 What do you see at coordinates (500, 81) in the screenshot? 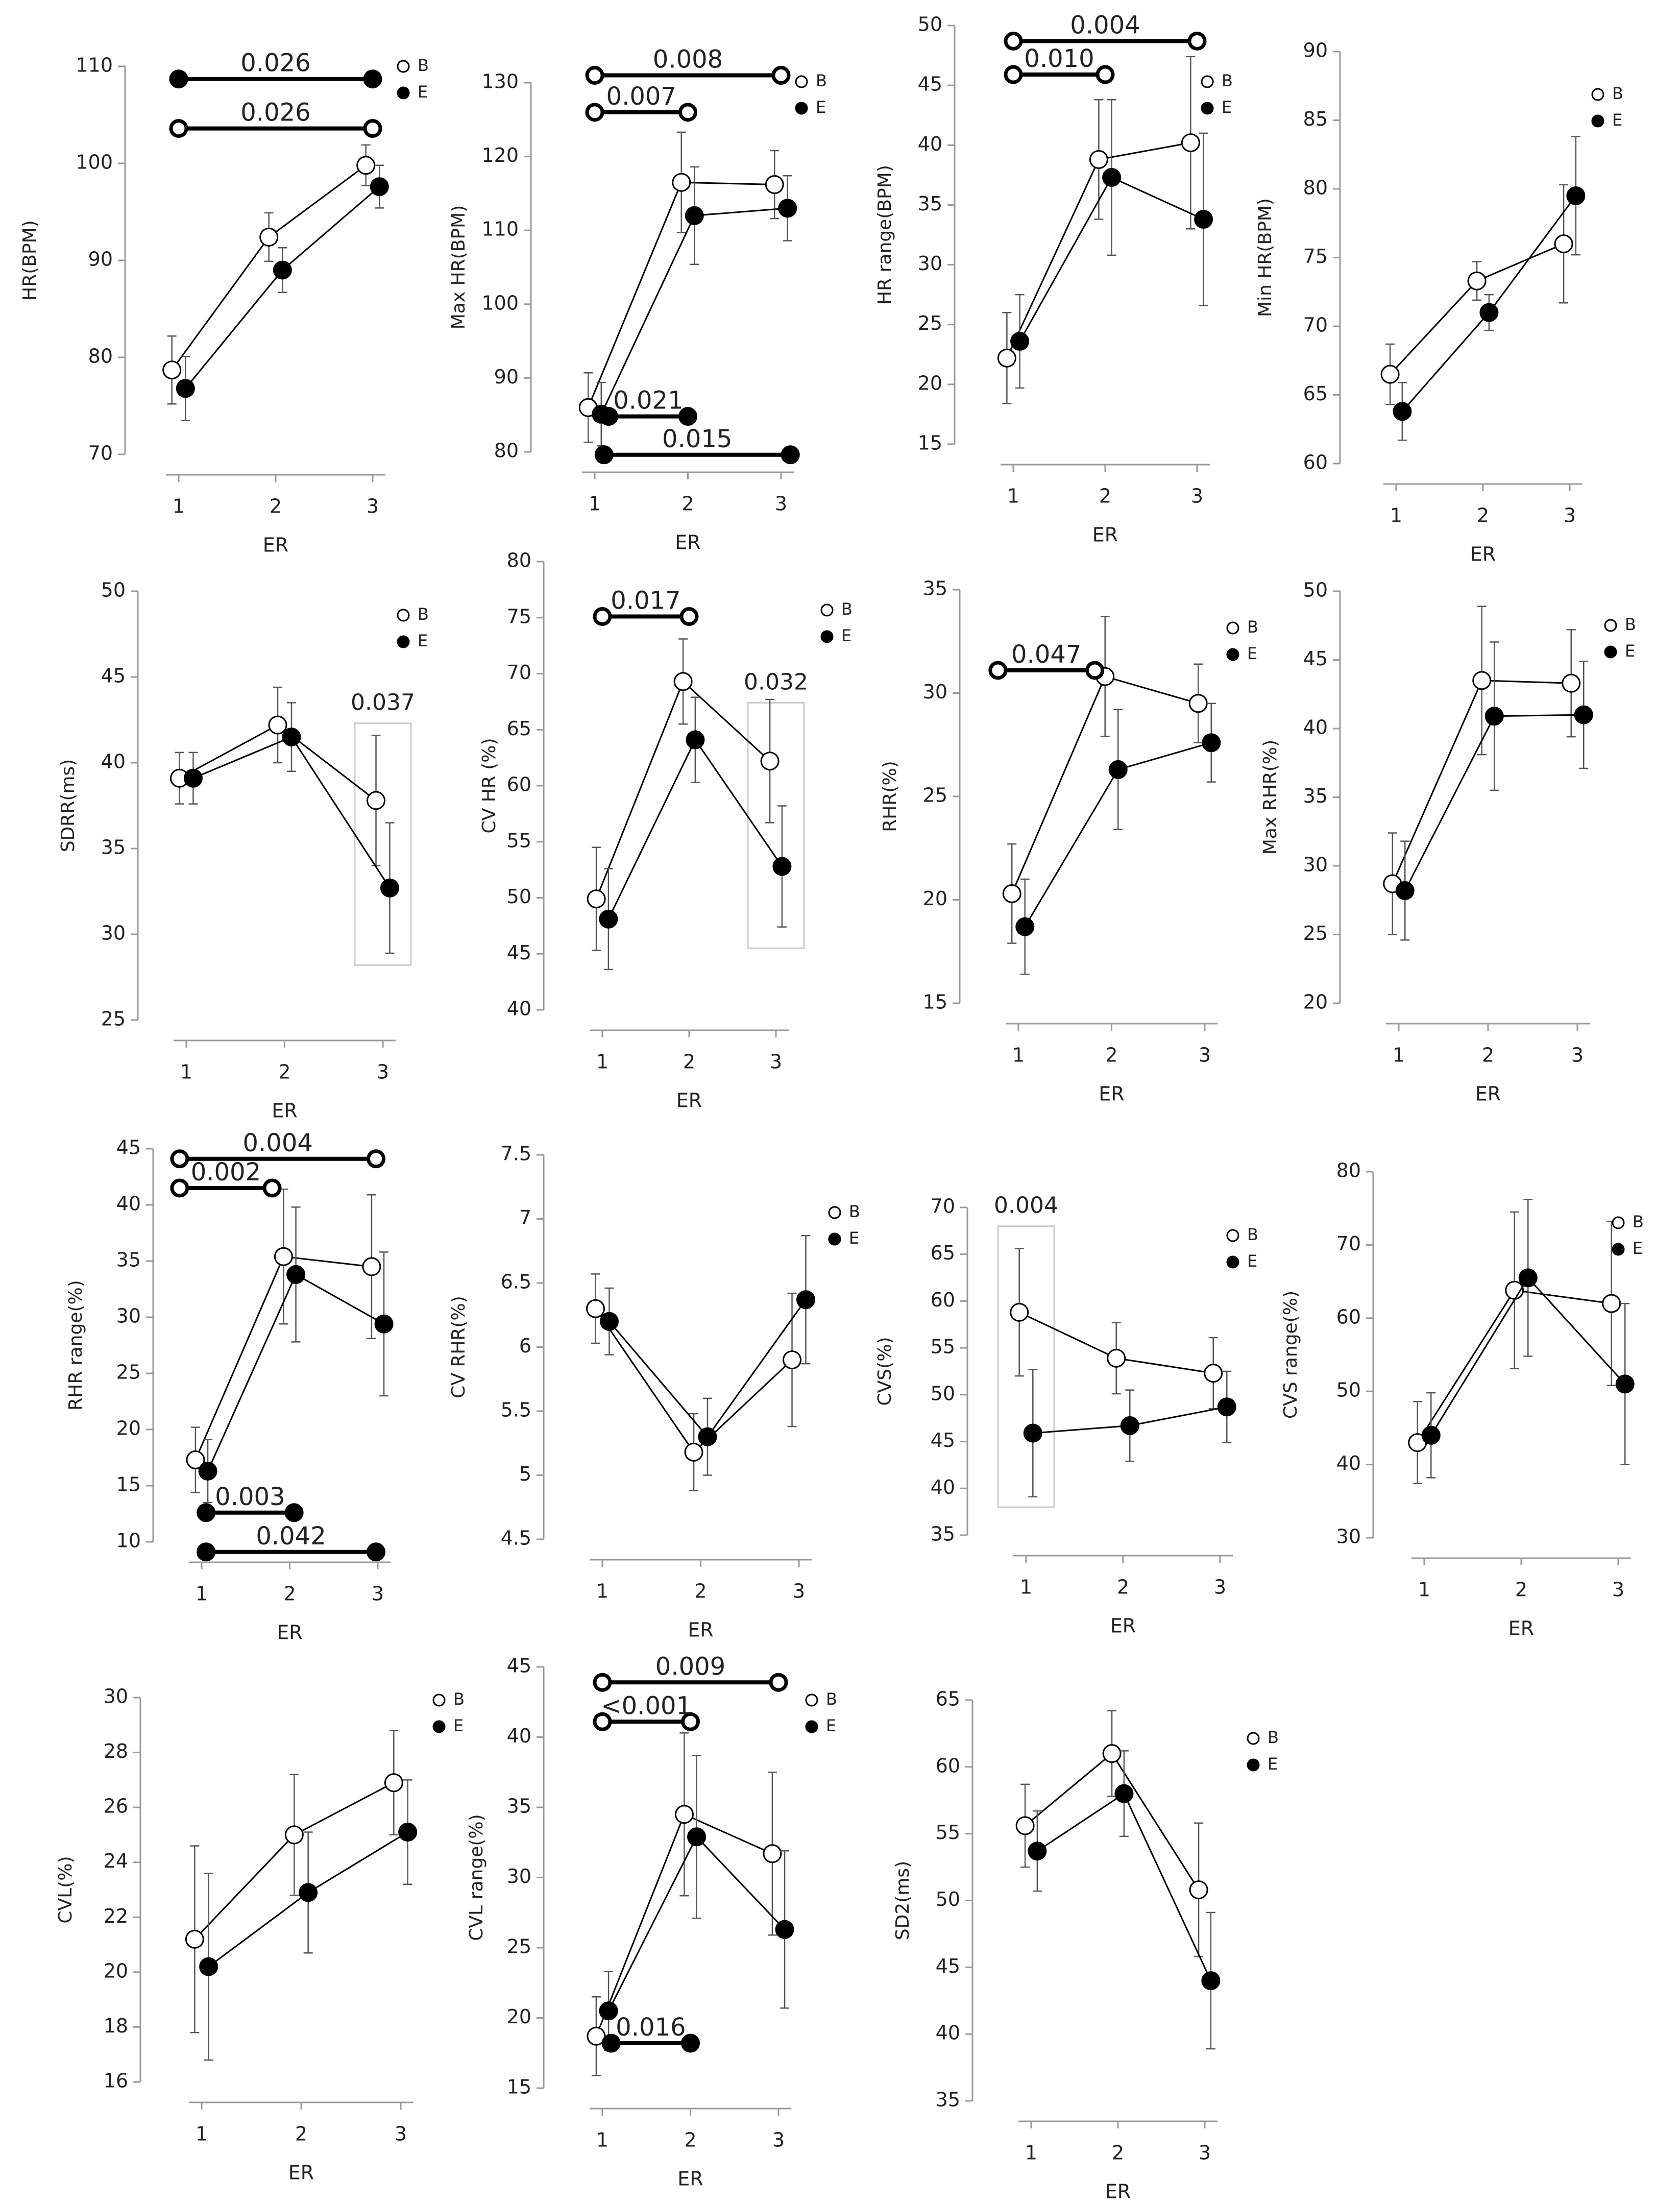
I see `y-tick-label: 130` at bounding box center [500, 81].